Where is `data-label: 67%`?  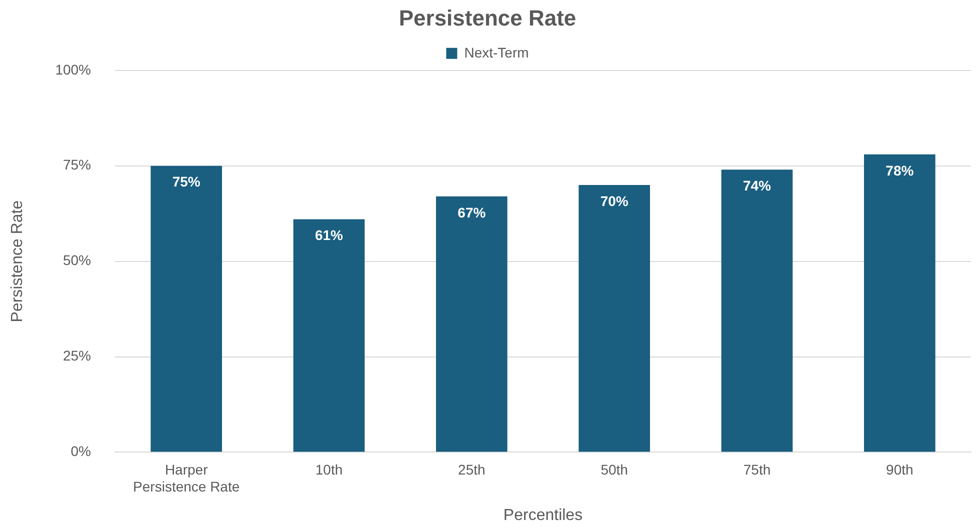 data-label: 67% is located at coordinates (472, 212).